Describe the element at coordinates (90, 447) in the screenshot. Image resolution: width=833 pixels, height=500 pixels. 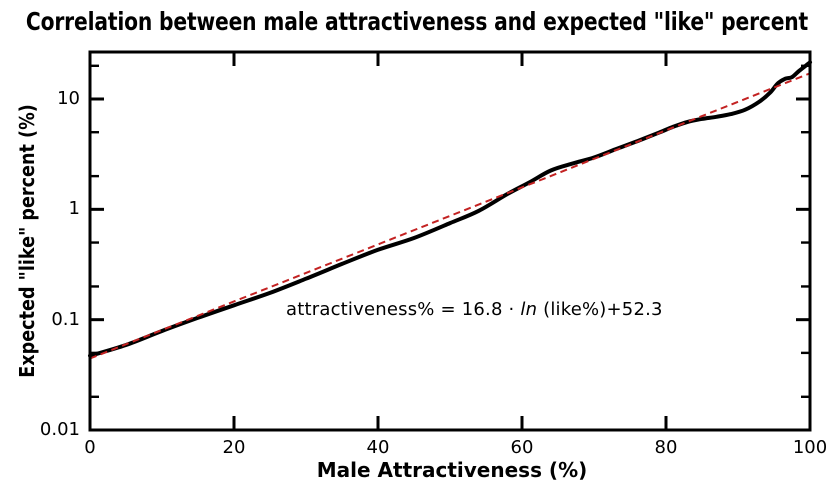
I see `x-tick-label: 0` at that location.